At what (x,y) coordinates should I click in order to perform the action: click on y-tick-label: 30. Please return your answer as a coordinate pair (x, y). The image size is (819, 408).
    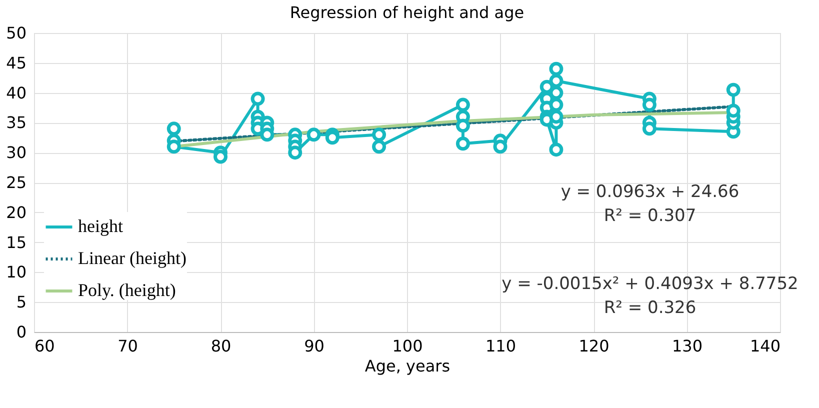
    Looking at the image, I should click on (16, 152).